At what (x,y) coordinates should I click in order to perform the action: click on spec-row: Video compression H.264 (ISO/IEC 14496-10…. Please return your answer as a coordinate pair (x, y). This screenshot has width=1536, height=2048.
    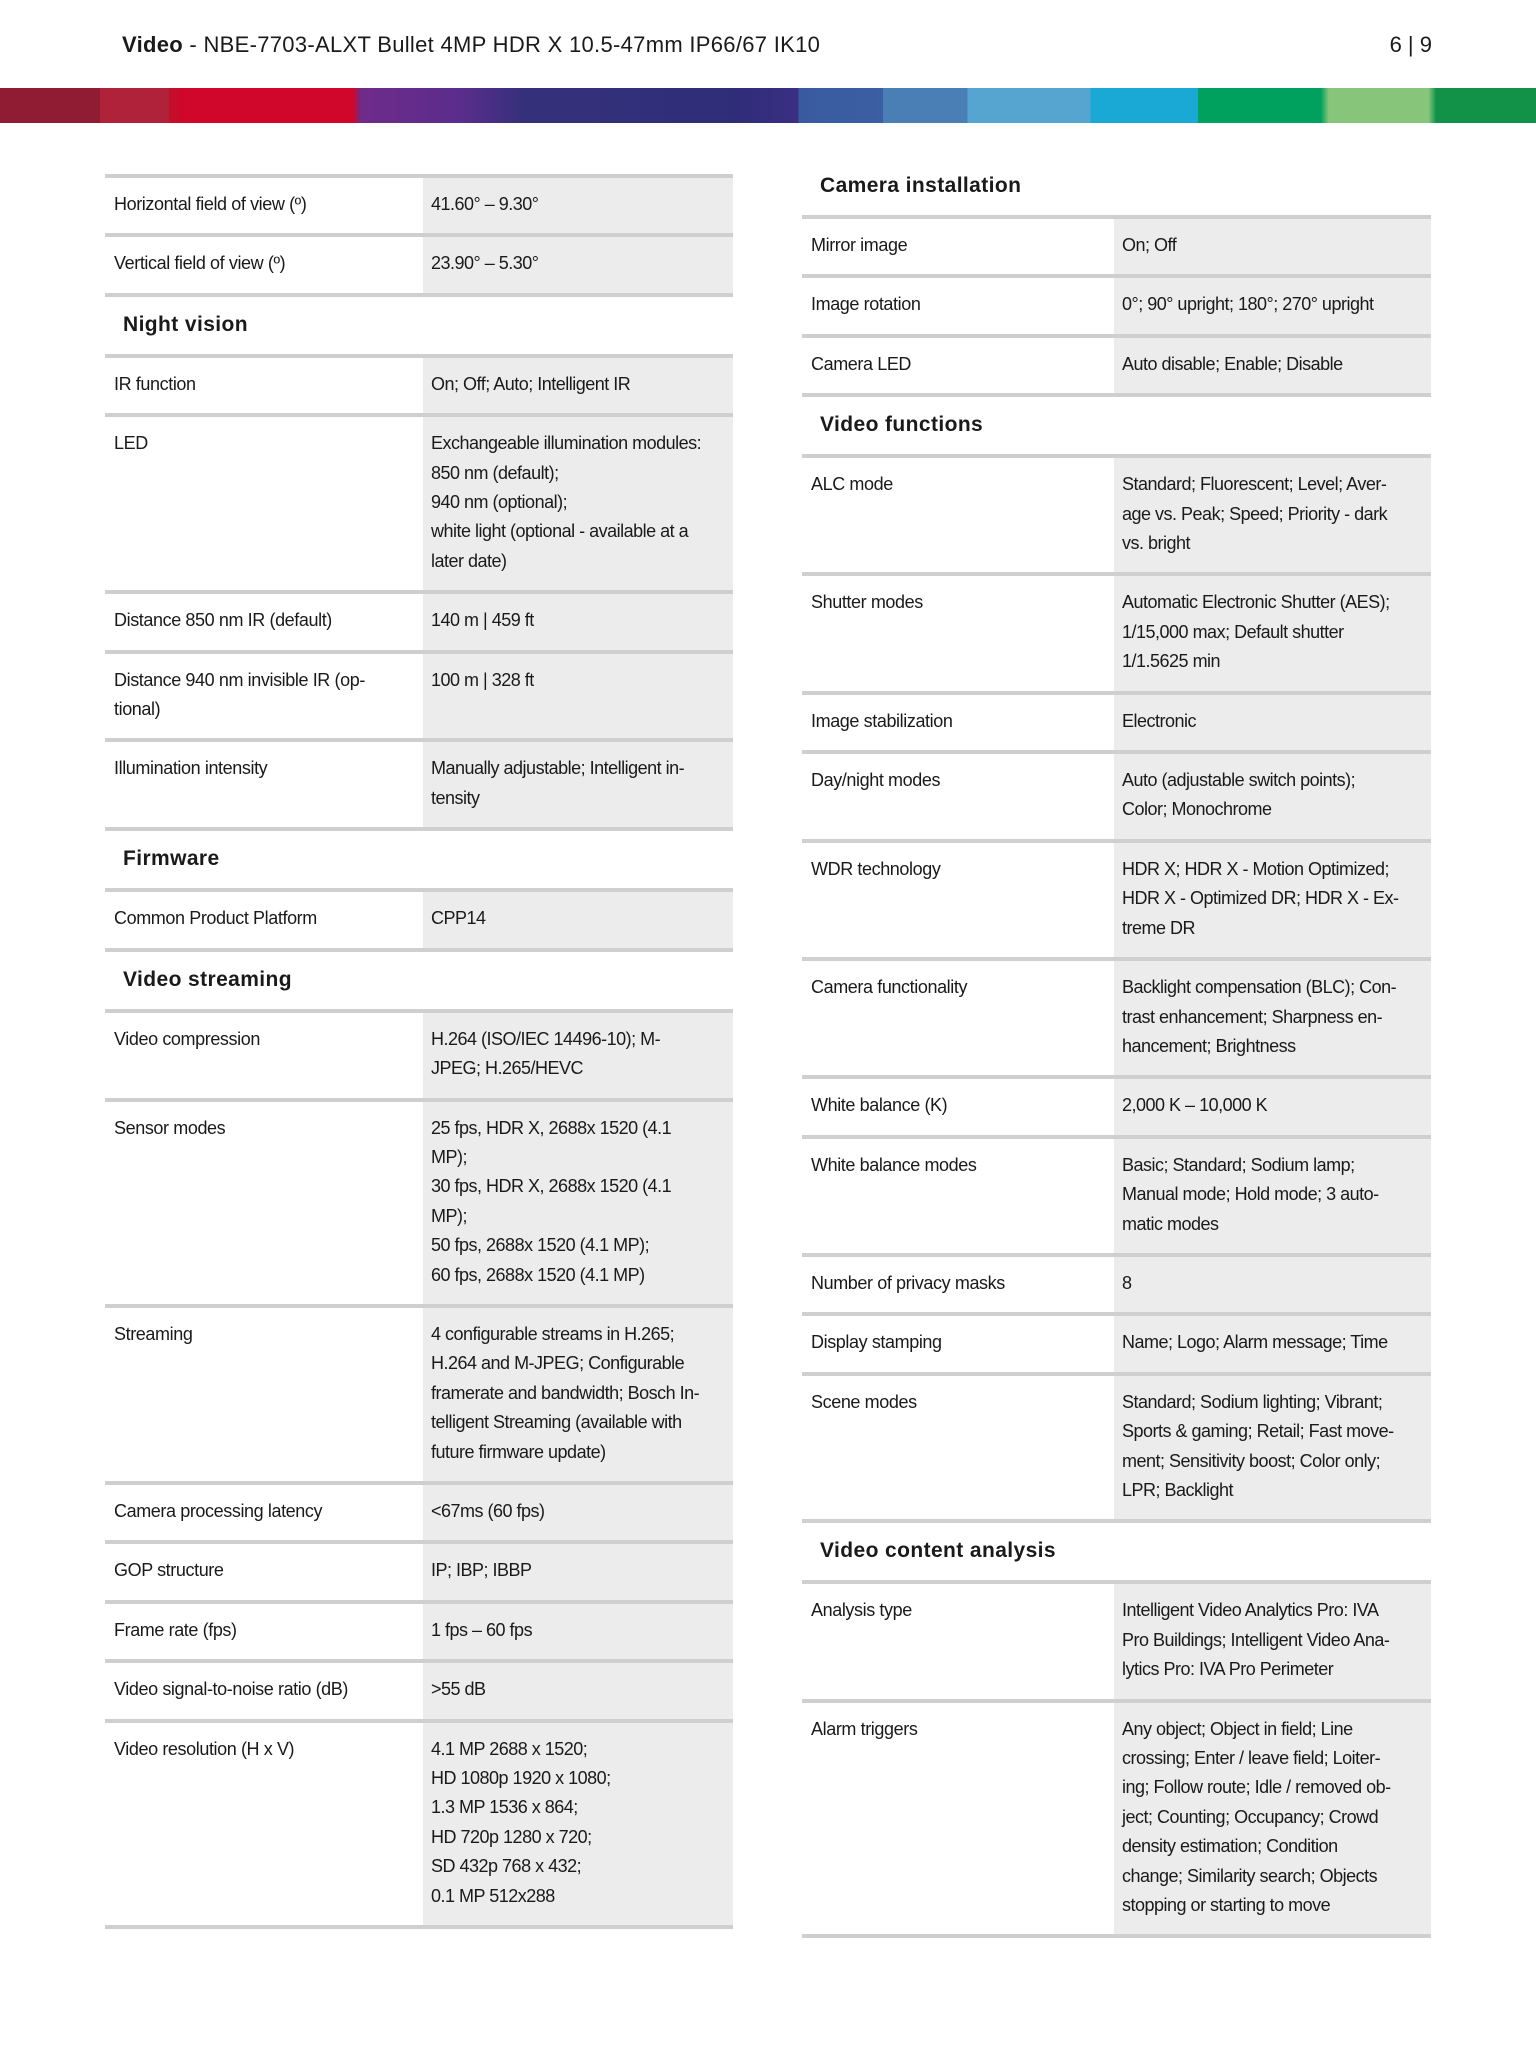
    Looking at the image, I should click on (419, 1053).